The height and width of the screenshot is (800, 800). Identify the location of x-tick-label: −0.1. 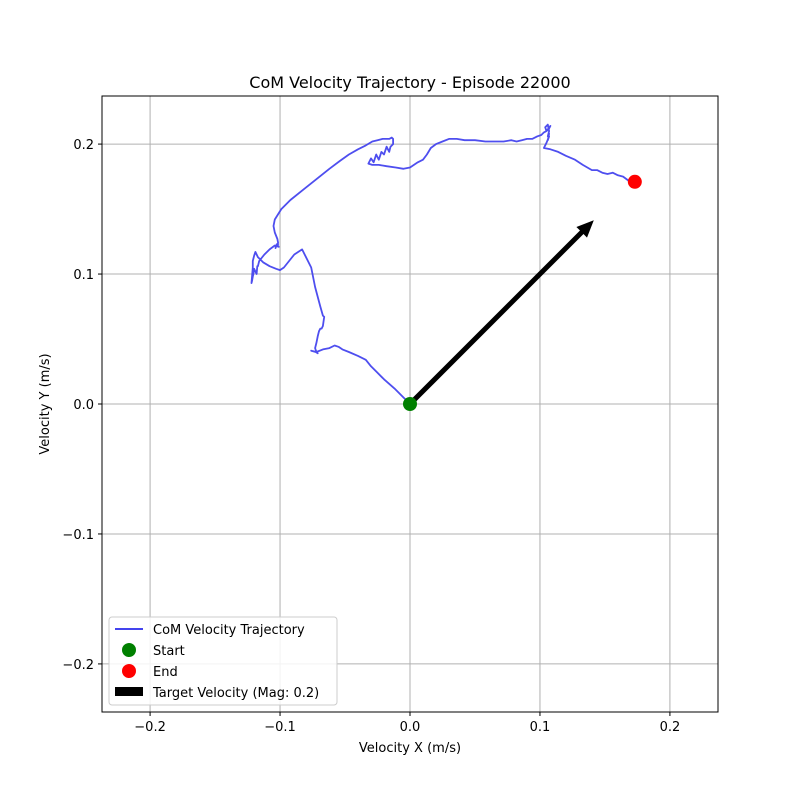
(280, 727).